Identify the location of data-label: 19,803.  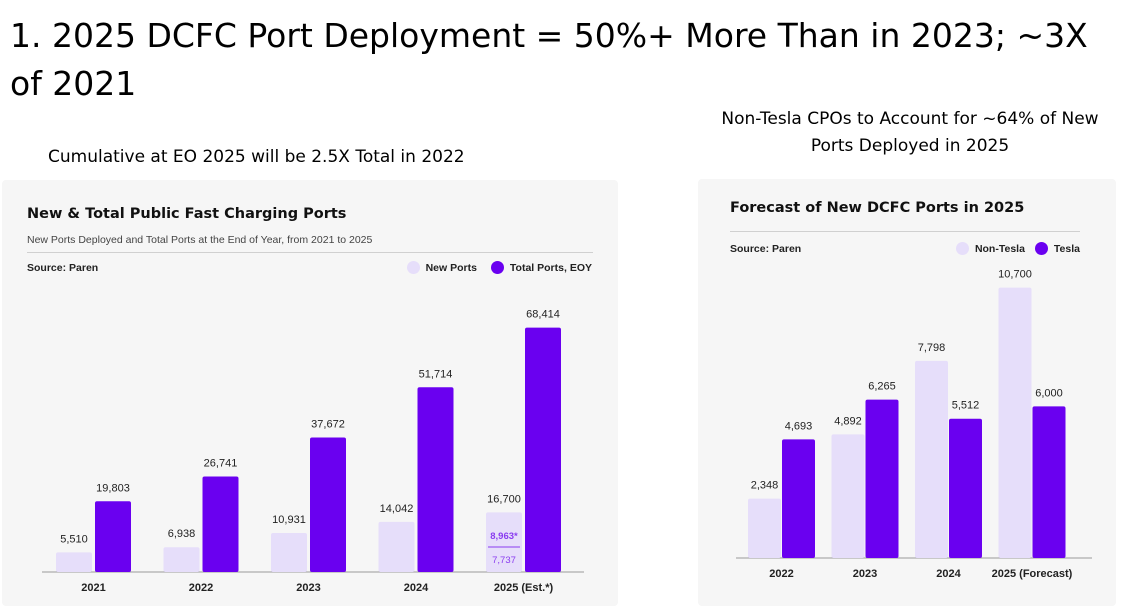
(113, 488).